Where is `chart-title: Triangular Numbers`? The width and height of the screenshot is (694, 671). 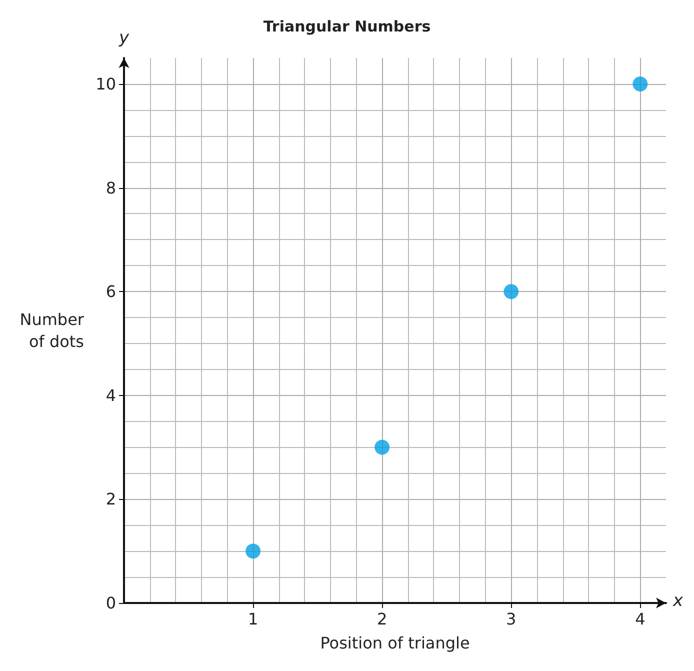
chart-title: Triangular Numbers is located at coordinates (347, 27).